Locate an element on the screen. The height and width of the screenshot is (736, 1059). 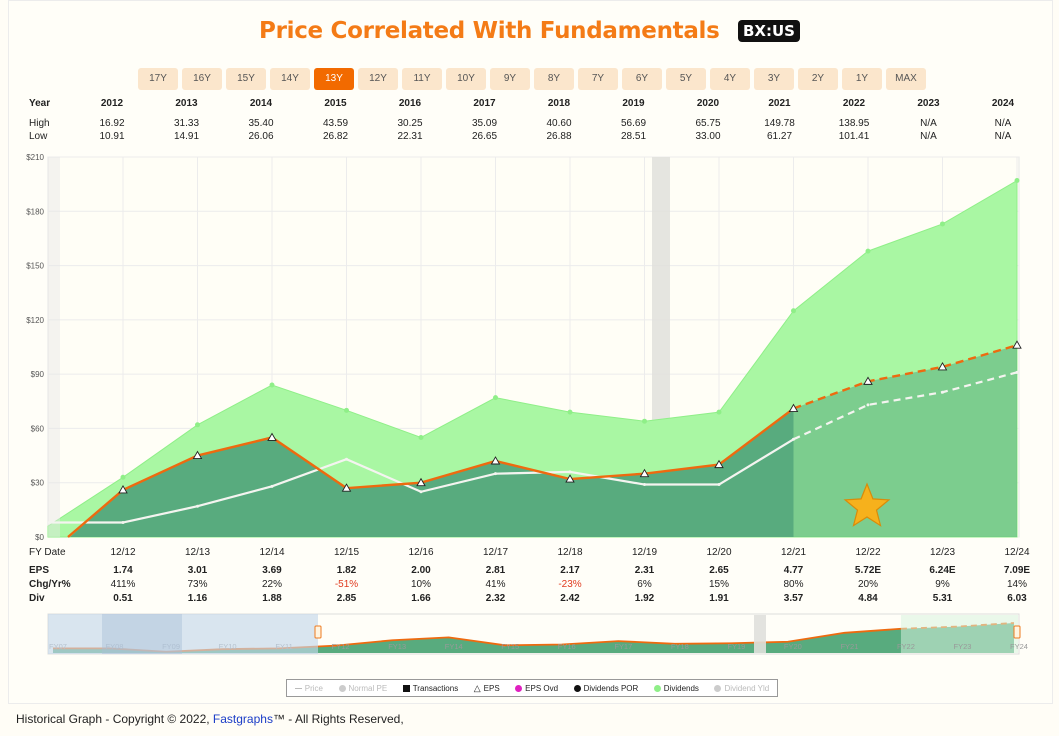
navigator-label: FY16 is located at coordinates (567, 646).